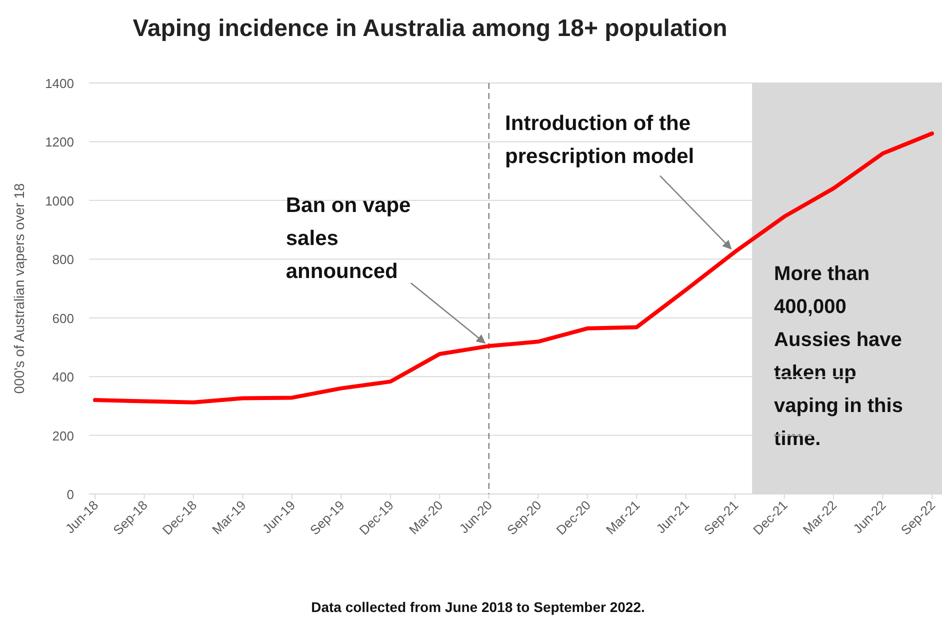  I want to click on annotation: Introduction of the prescription model, so click(599, 140).